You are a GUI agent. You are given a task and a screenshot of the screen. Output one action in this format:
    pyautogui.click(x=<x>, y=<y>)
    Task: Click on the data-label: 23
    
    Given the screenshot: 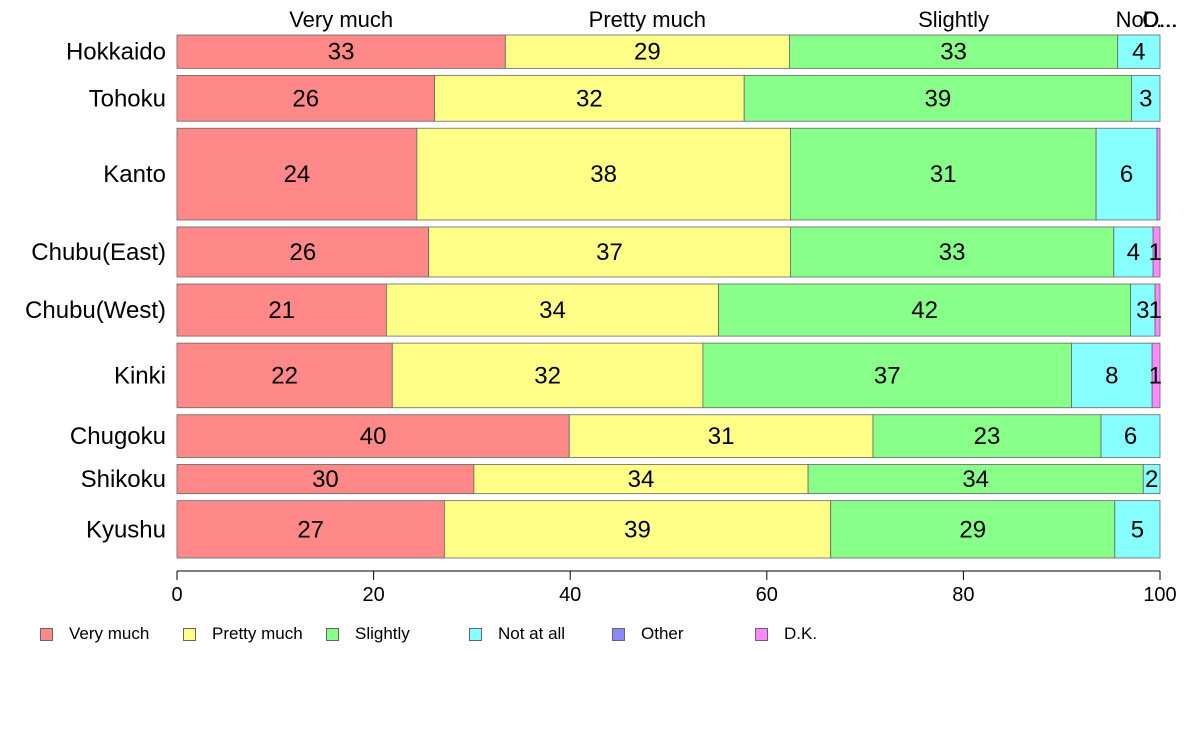 What is the action you would take?
    pyautogui.click(x=987, y=436)
    